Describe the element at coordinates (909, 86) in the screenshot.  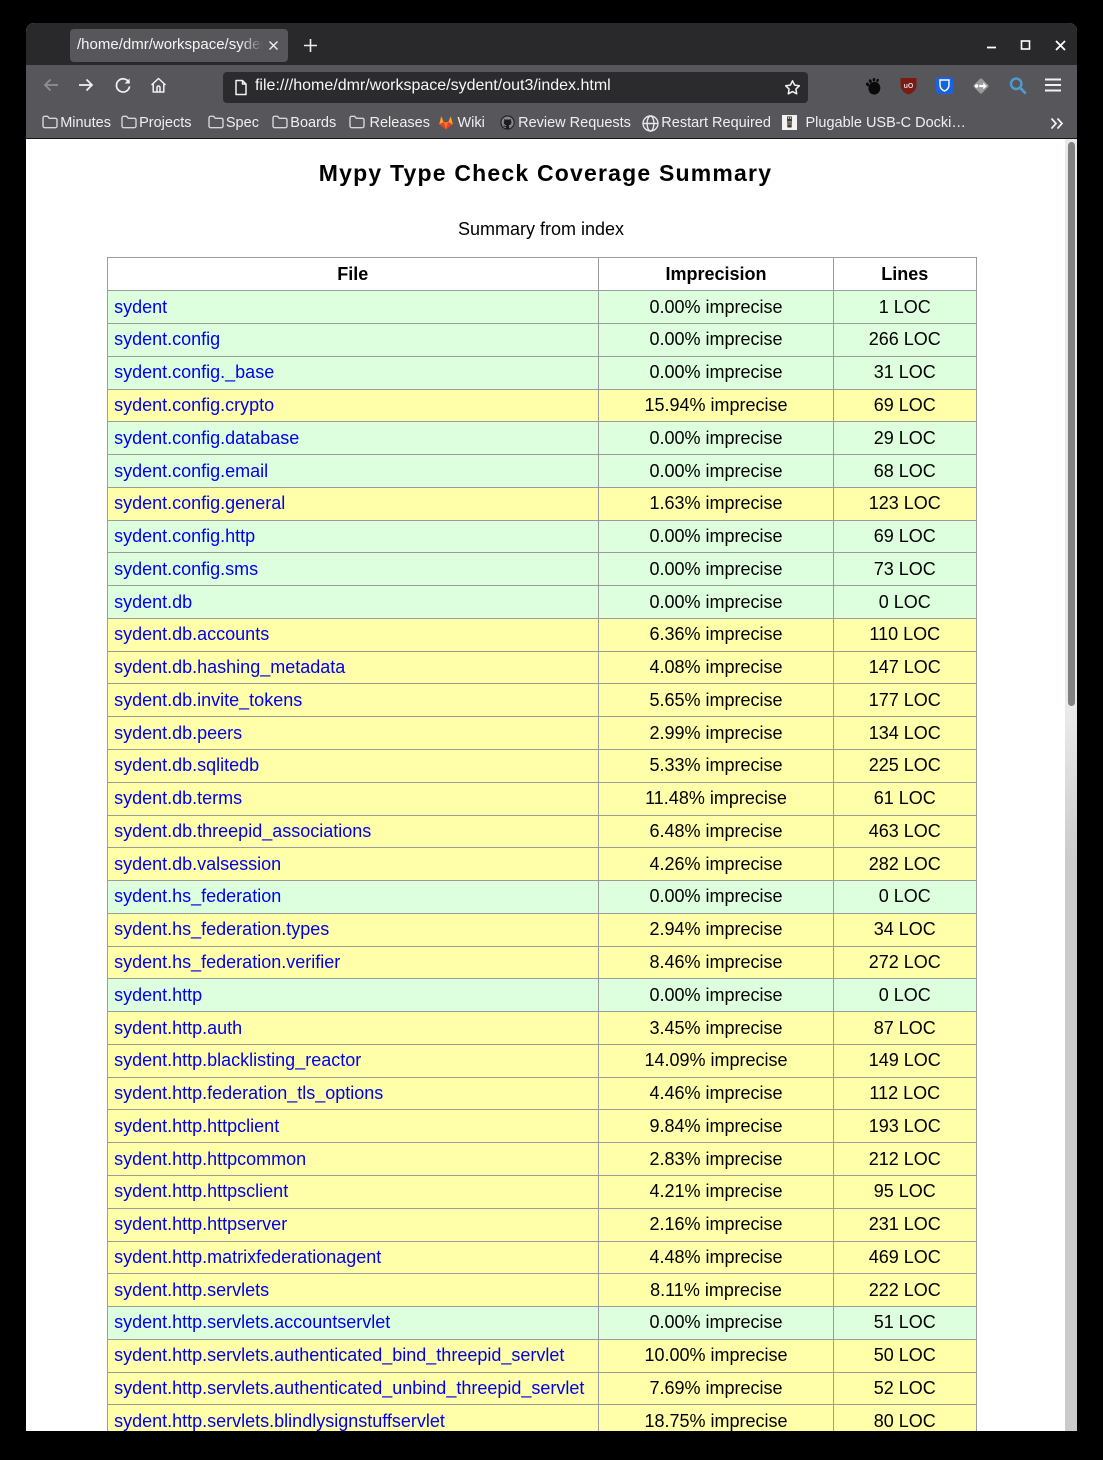
I see `svg-text: uO` at that location.